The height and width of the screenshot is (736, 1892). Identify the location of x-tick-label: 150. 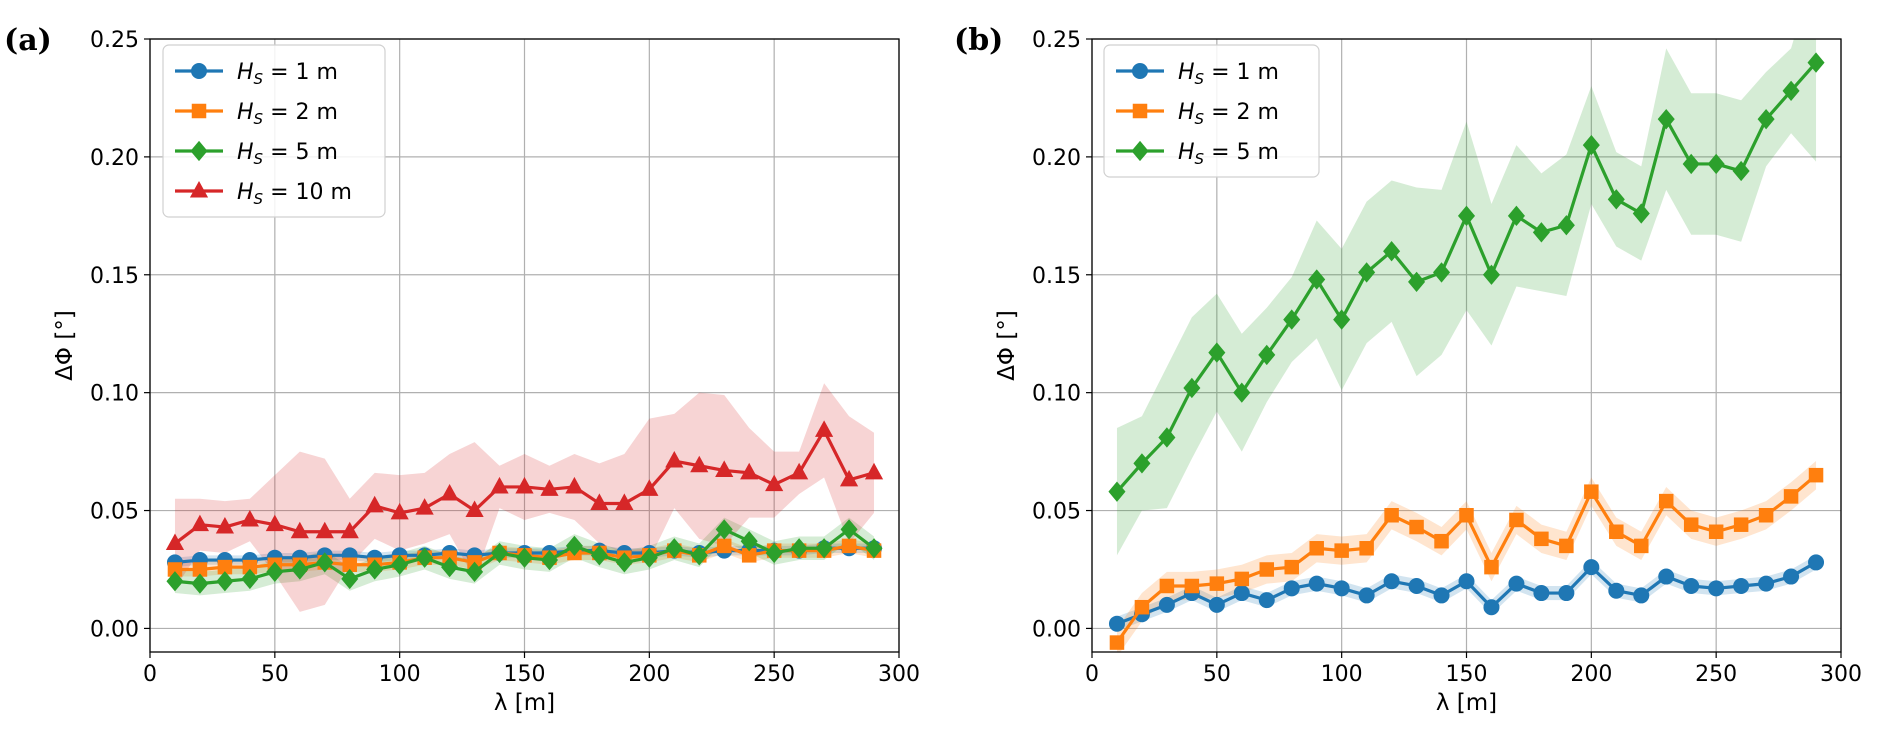
(1467, 674).